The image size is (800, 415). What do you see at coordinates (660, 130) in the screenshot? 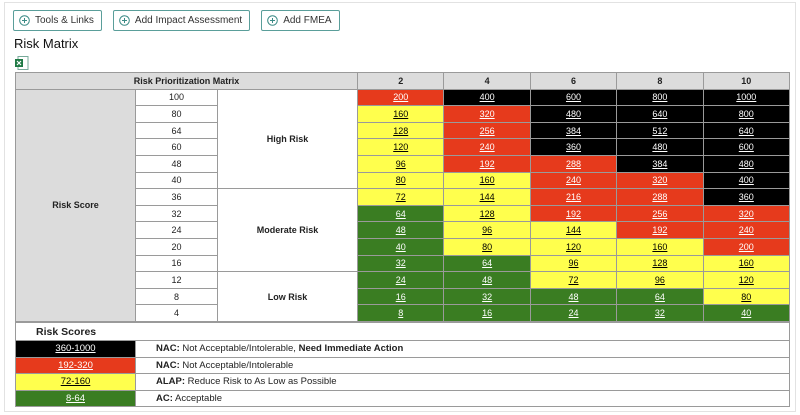
I see `cell-link: 512` at bounding box center [660, 130].